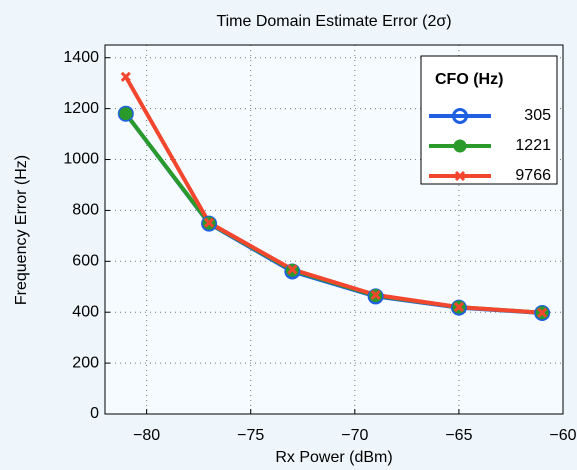 This screenshot has width=577, height=470. I want to click on y-tick-label: 200, so click(85, 362).